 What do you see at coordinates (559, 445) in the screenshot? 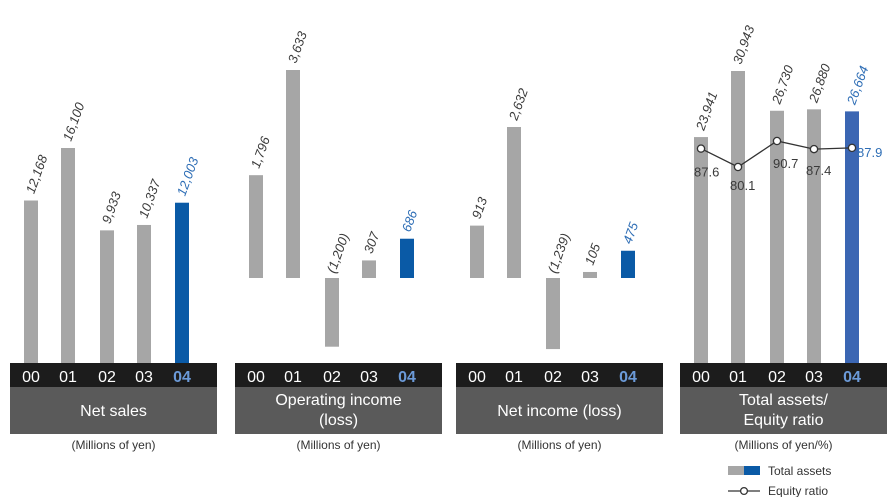
I see `unit-caption-3: (Millions of yen)` at bounding box center [559, 445].